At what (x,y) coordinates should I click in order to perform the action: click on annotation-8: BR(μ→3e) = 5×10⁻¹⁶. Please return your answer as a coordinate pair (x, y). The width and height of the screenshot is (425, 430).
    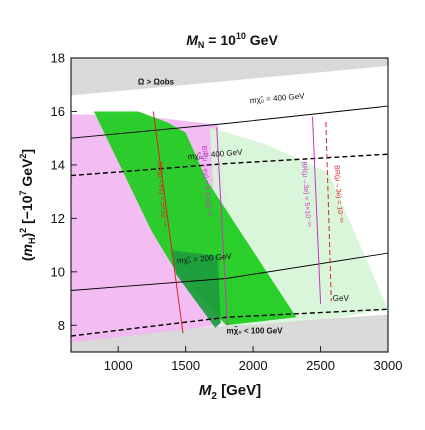
    Looking at the image, I should click on (306, 194).